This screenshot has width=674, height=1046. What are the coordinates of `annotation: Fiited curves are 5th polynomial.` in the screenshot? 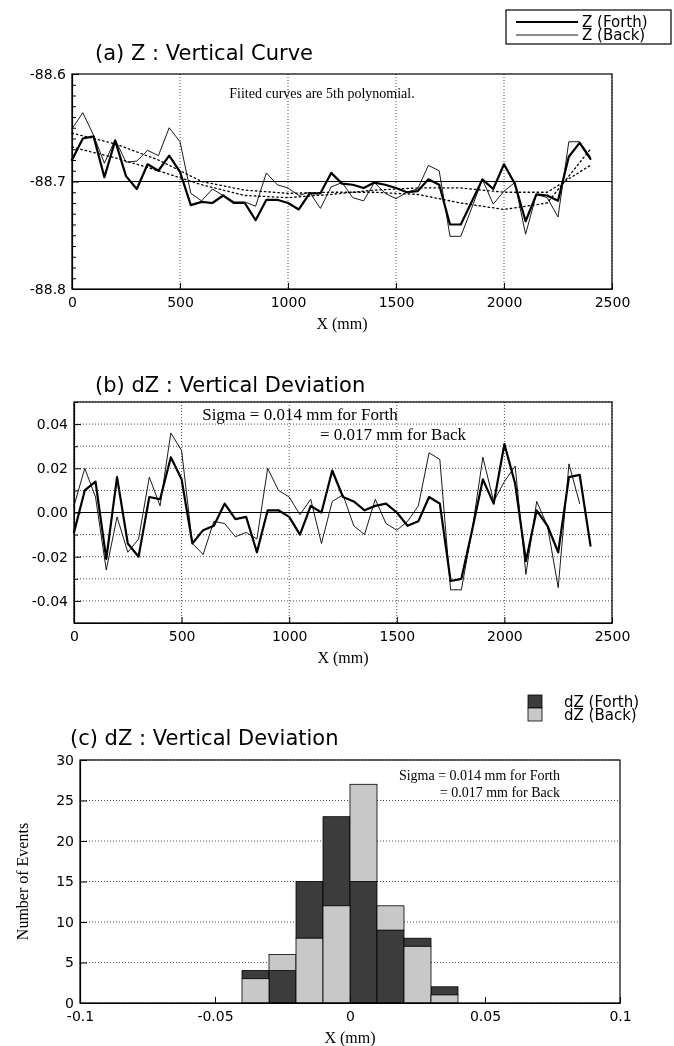 It's located at (322, 93).